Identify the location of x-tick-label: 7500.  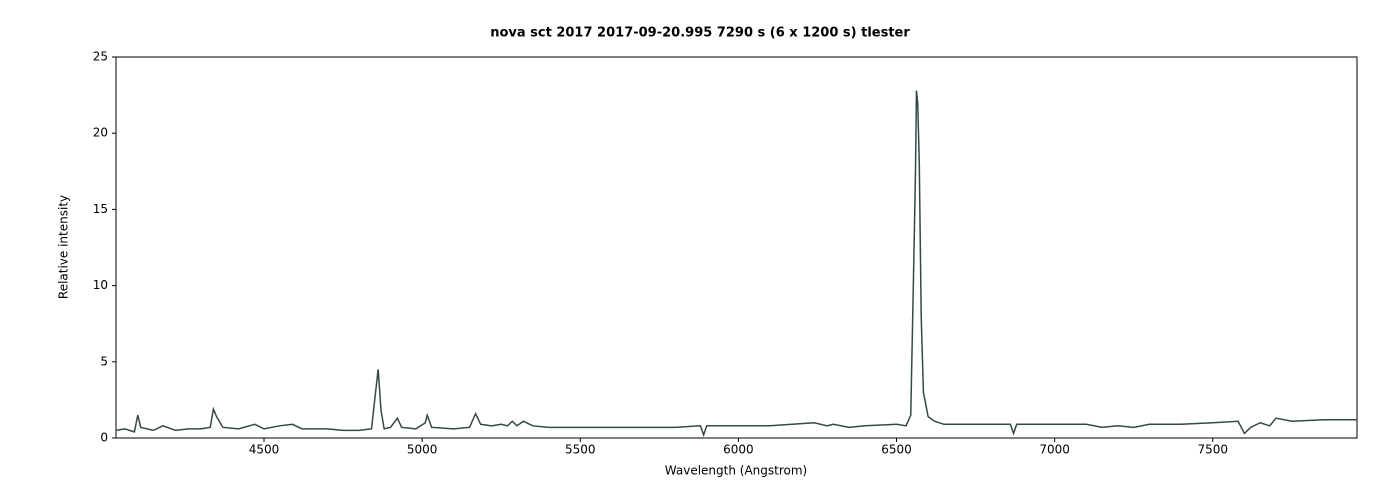
(1213, 450).